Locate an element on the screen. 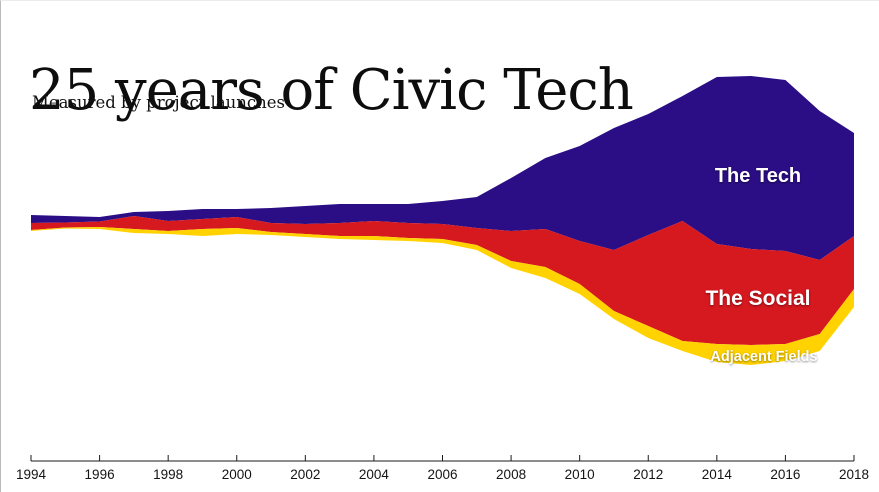  series-label-tech: The Tech is located at coordinates (758, 176).